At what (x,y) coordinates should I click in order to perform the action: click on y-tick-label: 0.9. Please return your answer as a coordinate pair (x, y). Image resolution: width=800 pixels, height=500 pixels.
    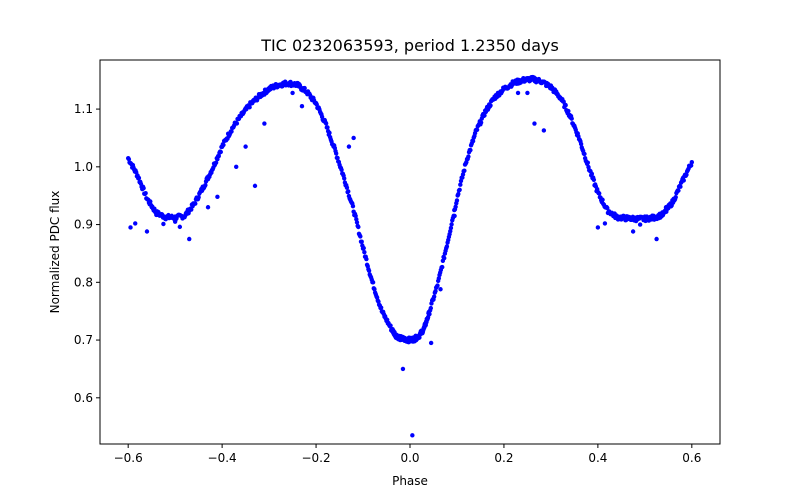
    Looking at the image, I should click on (83, 225).